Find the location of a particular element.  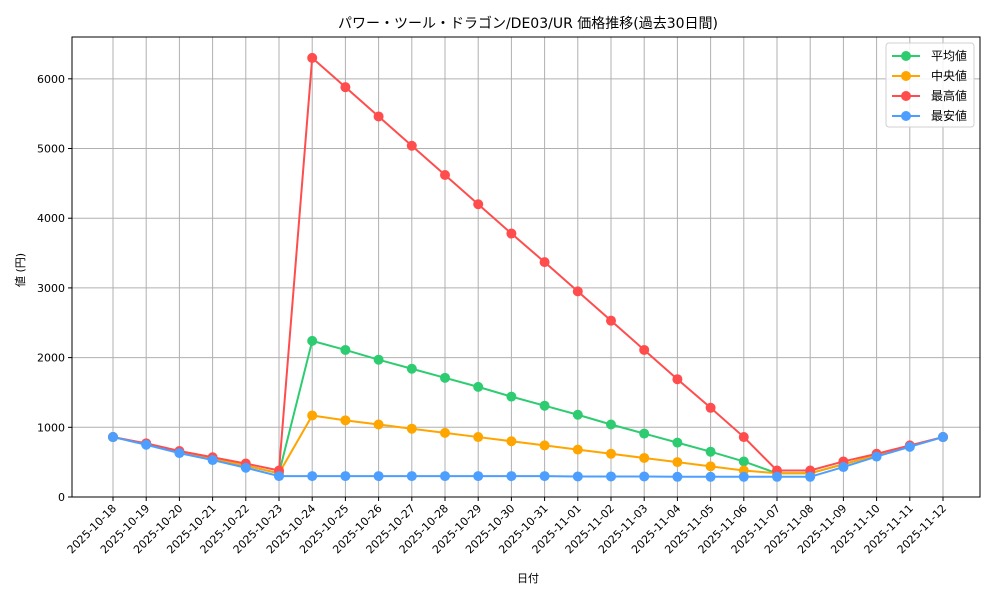

legend-label: 中央値 is located at coordinates (949, 75).